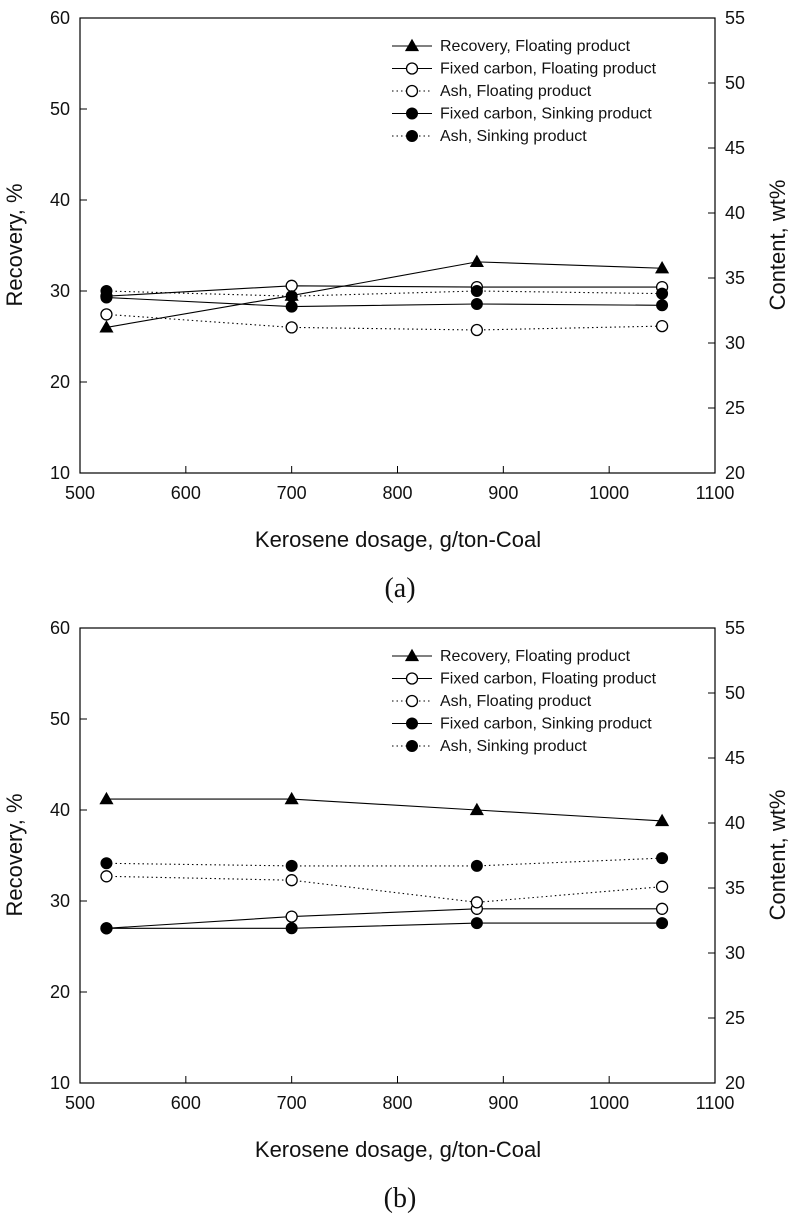 The width and height of the screenshot is (801, 1220). I want to click on legend-label: Recovery, Floating product, so click(535, 656).